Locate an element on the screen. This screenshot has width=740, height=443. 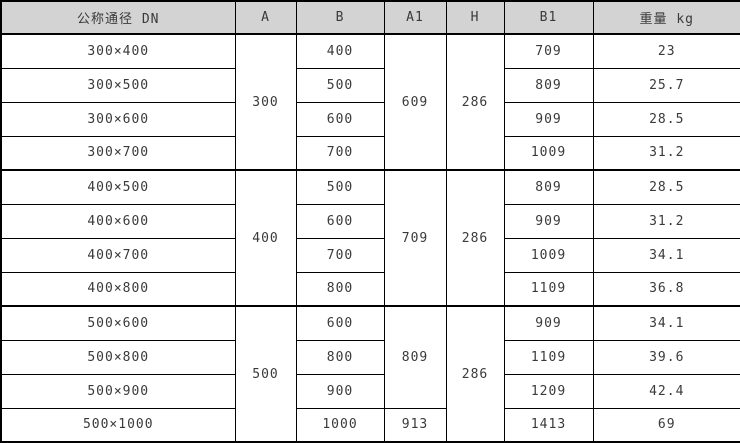
table-row: 500×800 800 1109 39.6 is located at coordinates (370, 357).